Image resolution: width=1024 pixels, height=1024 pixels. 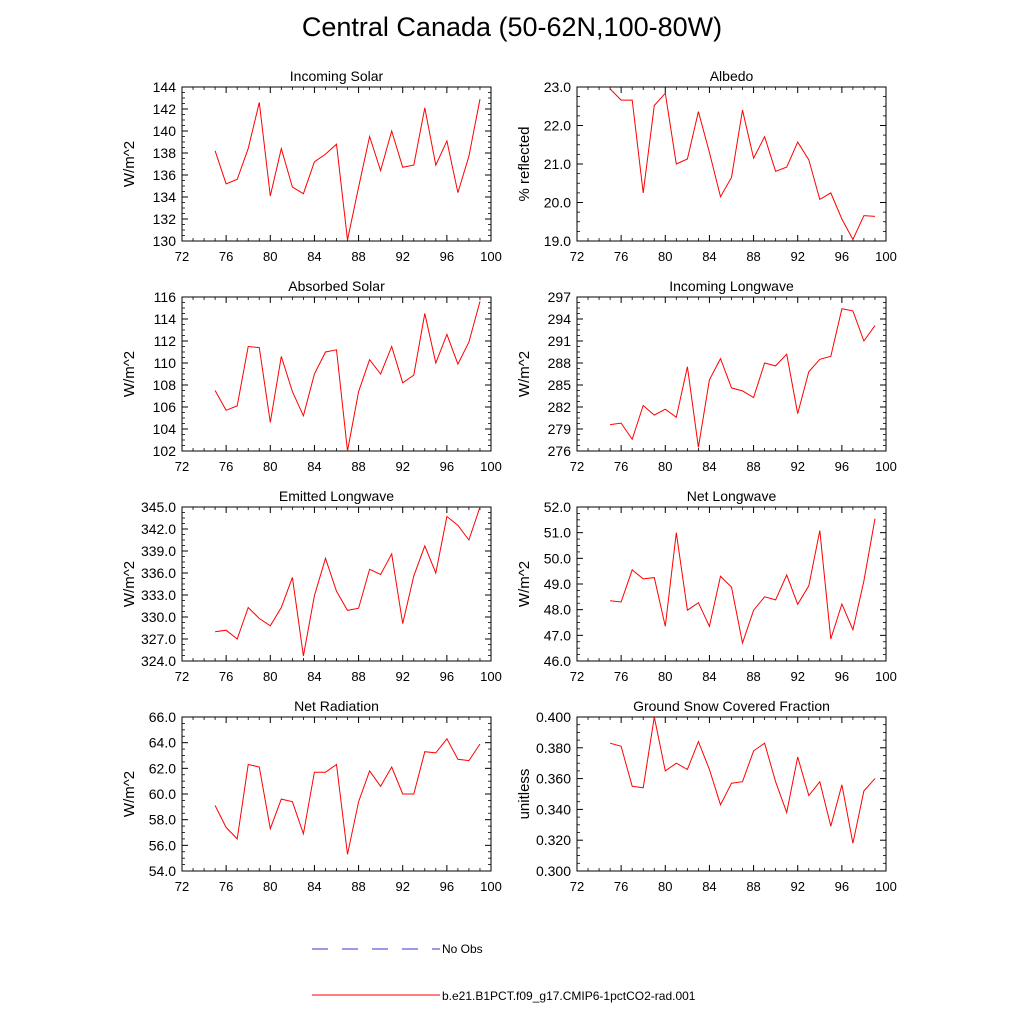 I want to click on panel-title: Absorbed Solar, so click(x=336, y=286).